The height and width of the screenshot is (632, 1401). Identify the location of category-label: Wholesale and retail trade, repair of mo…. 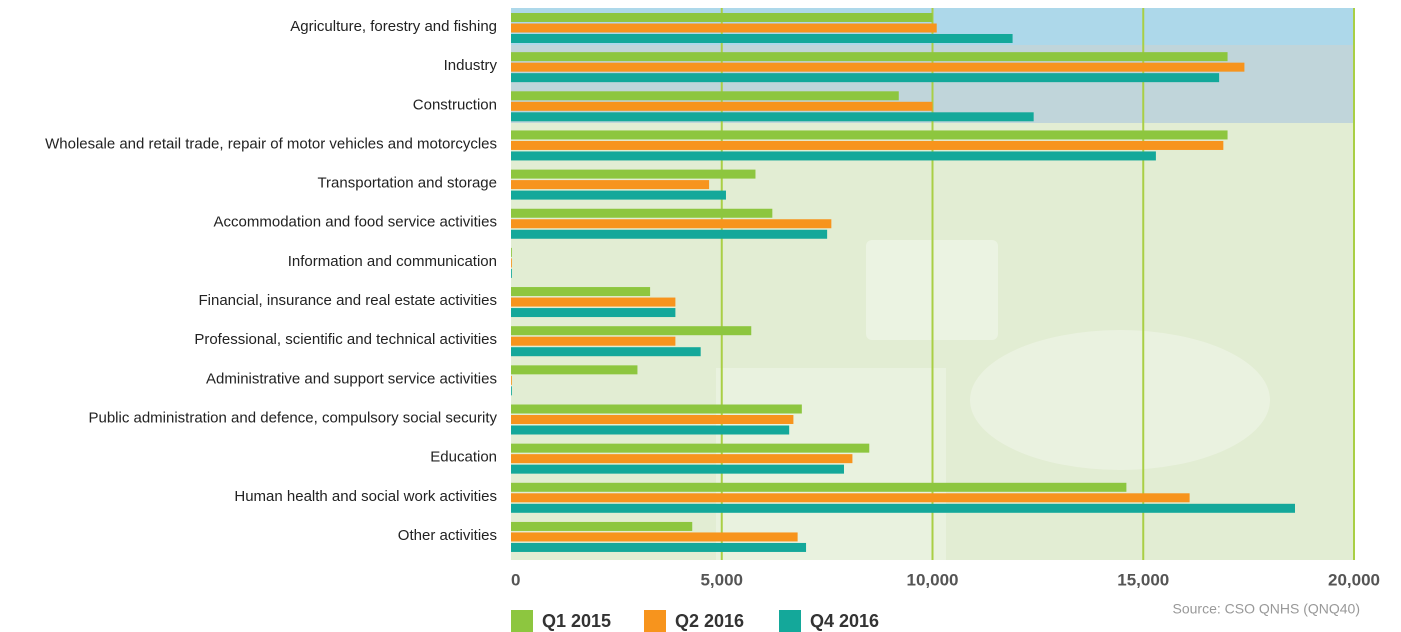
(271, 143).